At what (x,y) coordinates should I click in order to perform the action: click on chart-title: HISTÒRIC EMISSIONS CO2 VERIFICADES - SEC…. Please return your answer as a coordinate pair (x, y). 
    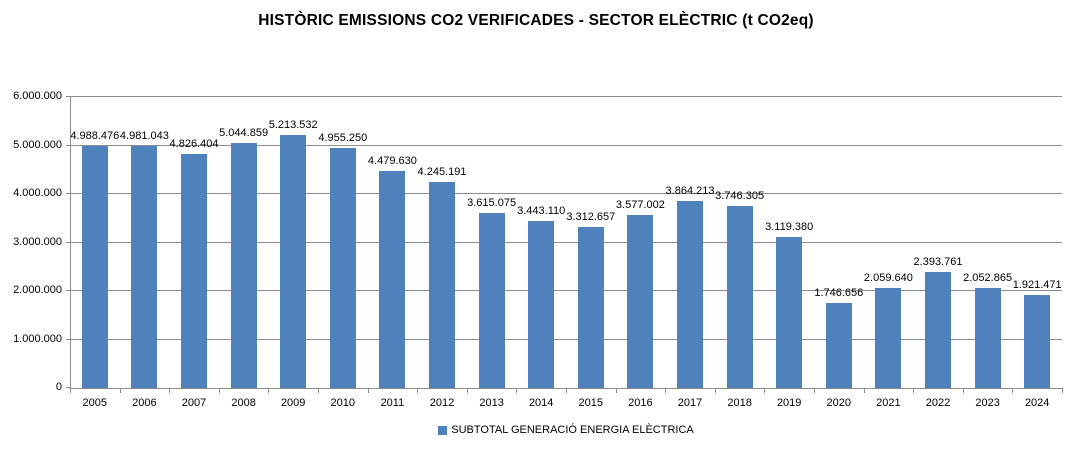
    Looking at the image, I should click on (536, 20).